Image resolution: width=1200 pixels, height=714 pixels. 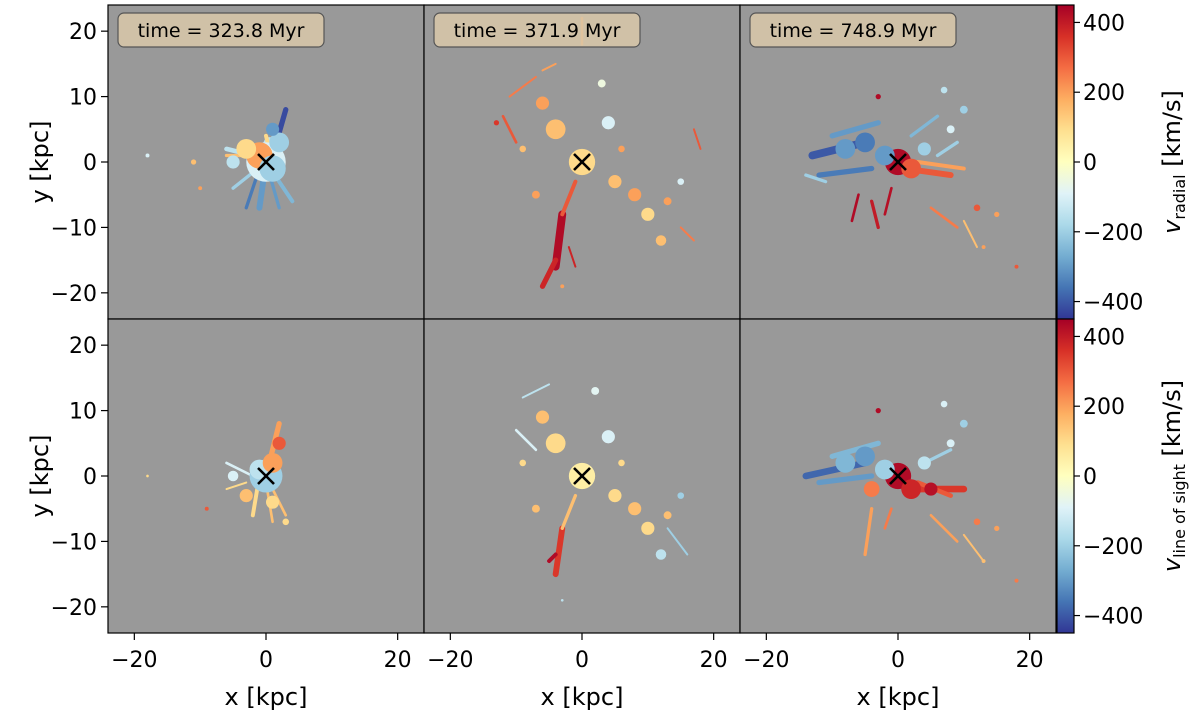 I want to click on colorbar-1: −400 −200 0 200 400 vline of sight [km/s], so click(x=1122, y=476).